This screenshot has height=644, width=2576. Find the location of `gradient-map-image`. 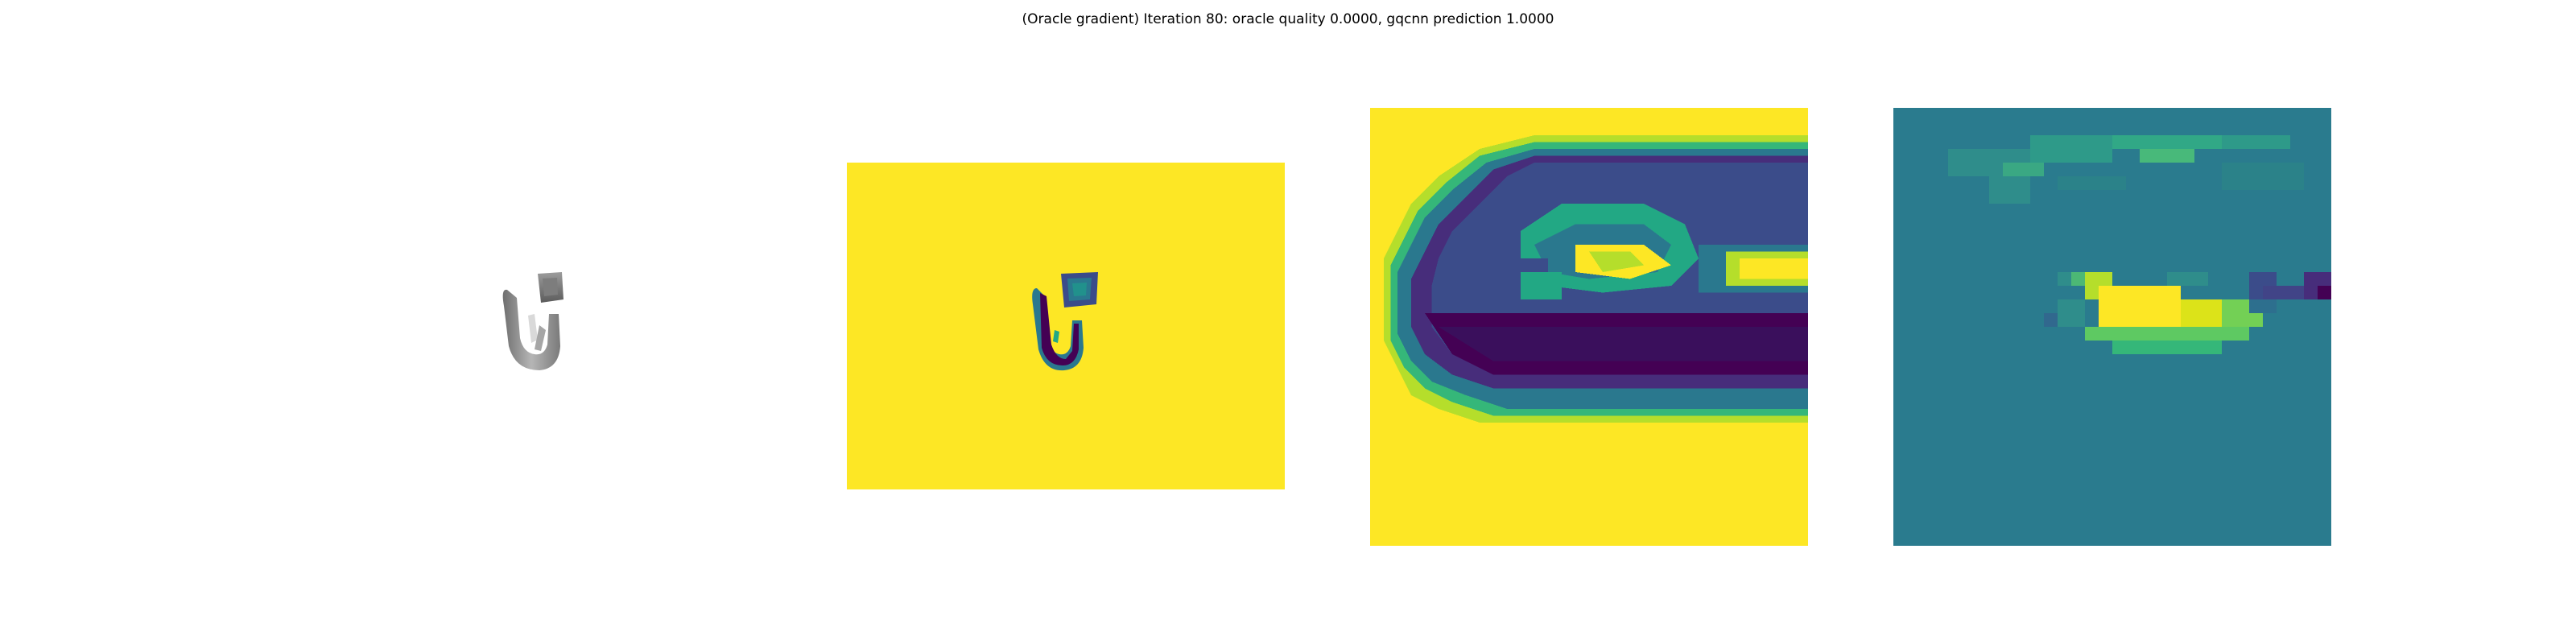

gradient-map-image is located at coordinates (2112, 327).